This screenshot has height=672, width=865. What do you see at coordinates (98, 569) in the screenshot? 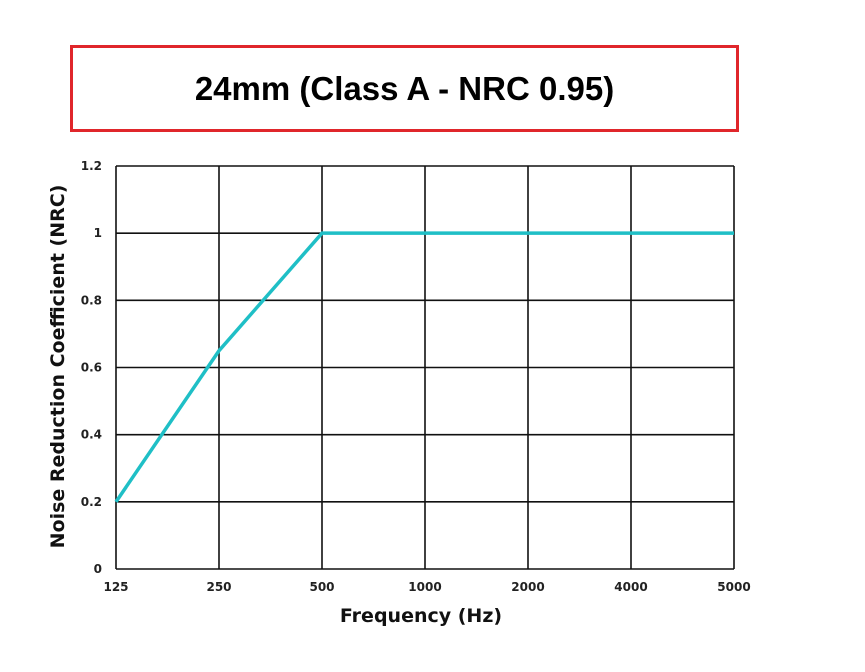
I see `y-tick-label: 0` at bounding box center [98, 569].